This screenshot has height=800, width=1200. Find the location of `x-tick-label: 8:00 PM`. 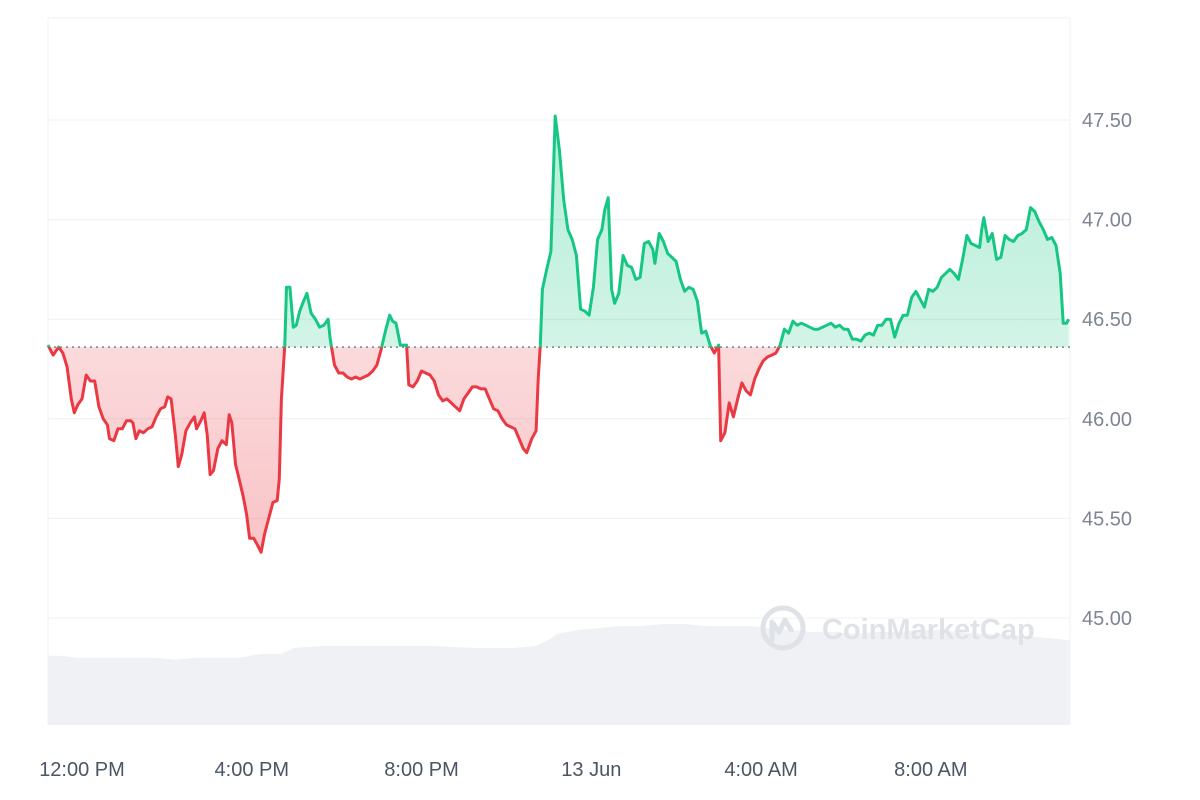

x-tick-label: 8:00 PM is located at coordinates (421, 770).